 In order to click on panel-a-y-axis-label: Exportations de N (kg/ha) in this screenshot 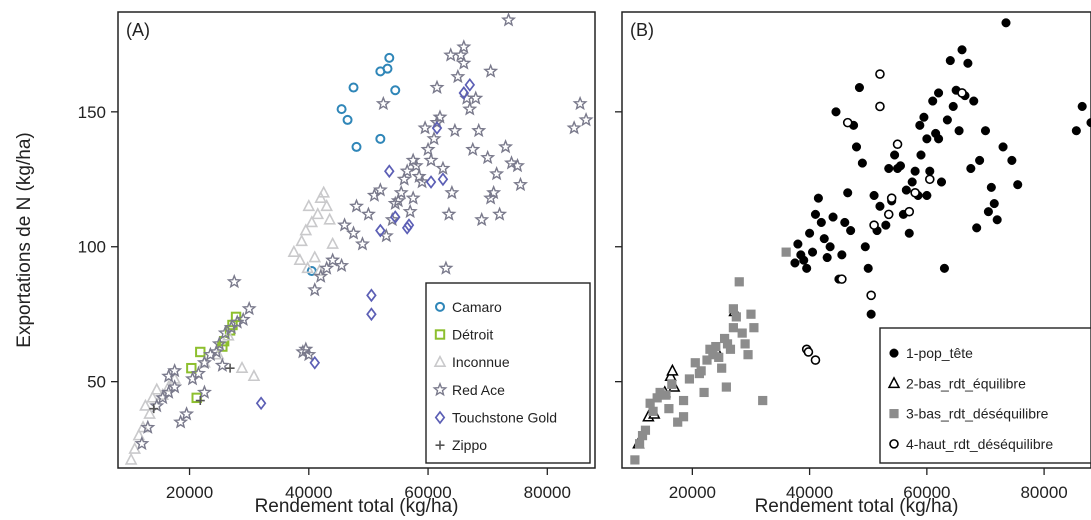, I will do `click(24, 239)`.